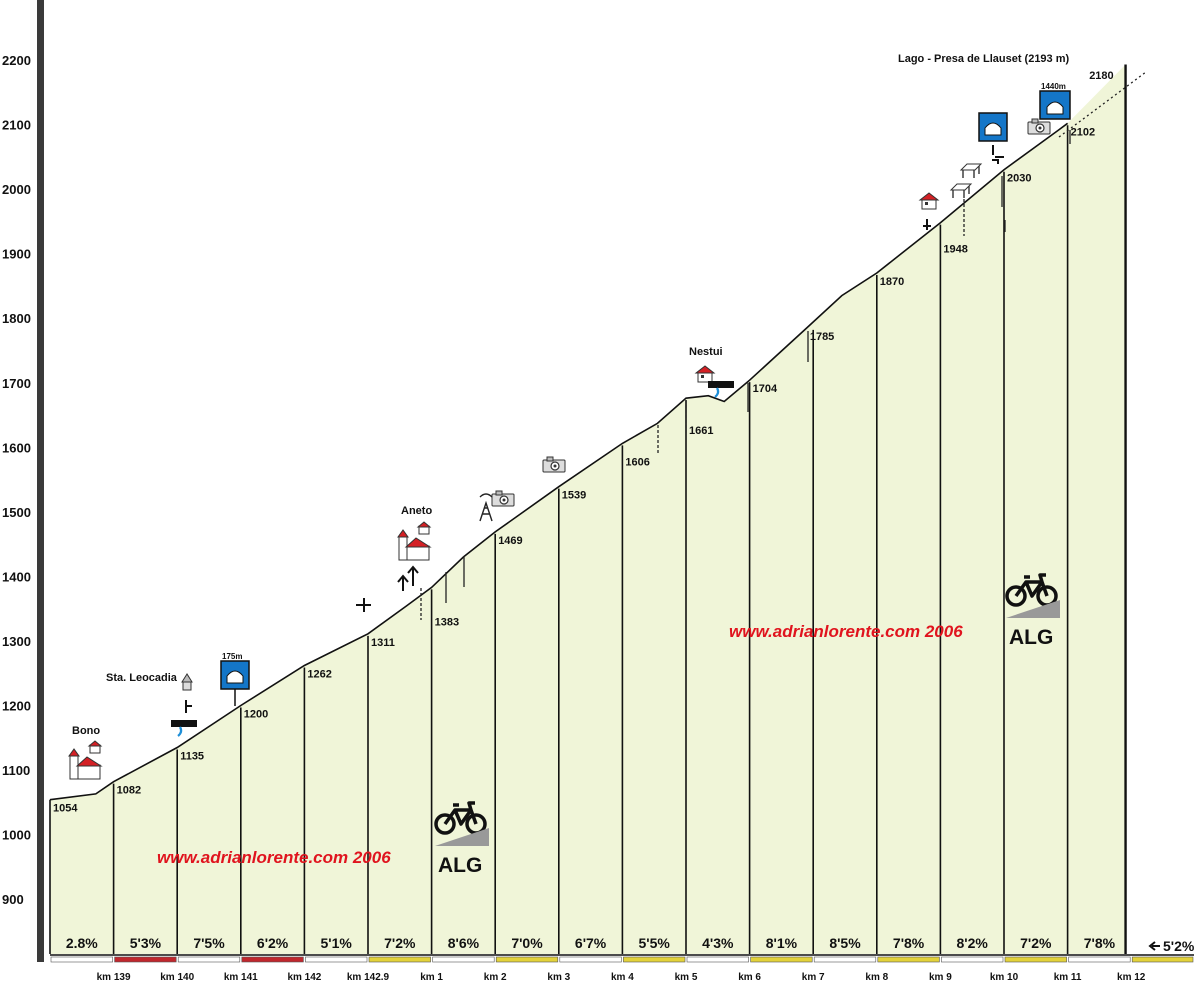 This screenshot has width=1200, height=983. I want to click on elevation-label: 1082, so click(129, 791).